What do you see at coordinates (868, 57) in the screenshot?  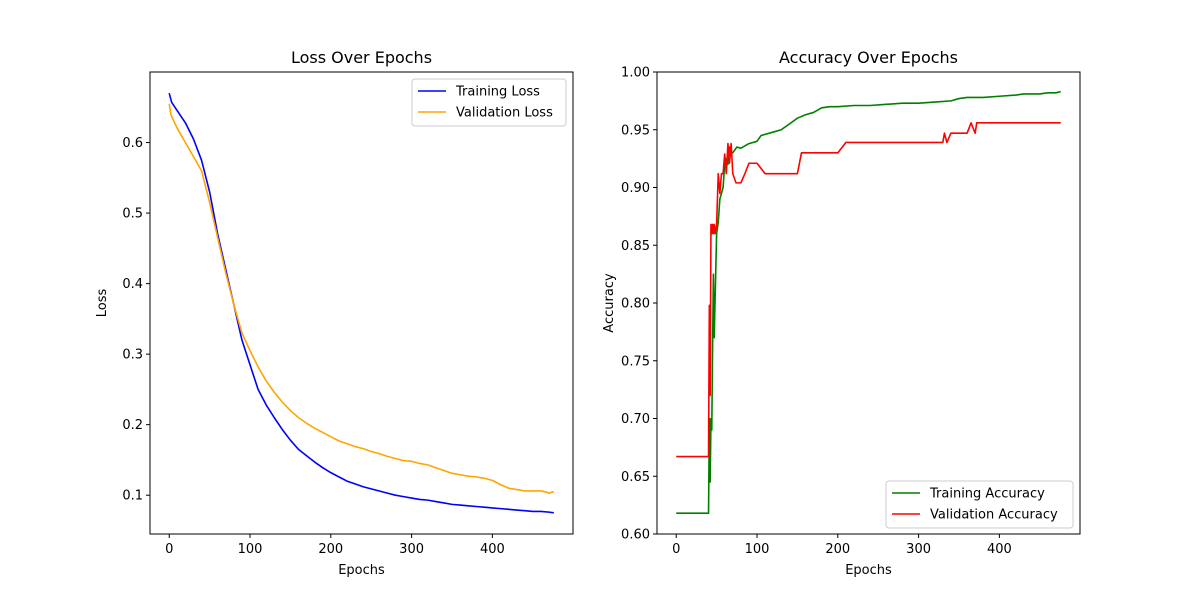 I see `accuracy-chart-title: Accuracy Over Epochs` at bounding box center [868, 57].